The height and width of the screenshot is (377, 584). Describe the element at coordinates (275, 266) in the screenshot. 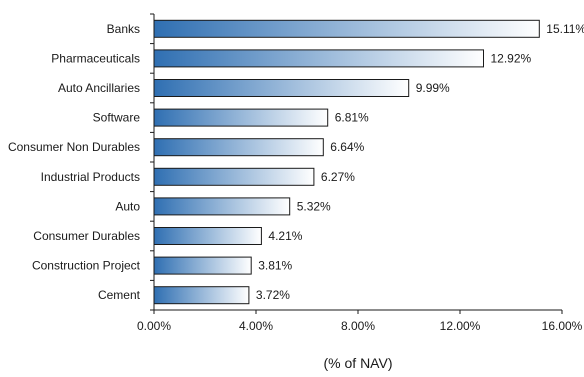

I see `data-label: 3.81%` at that location.